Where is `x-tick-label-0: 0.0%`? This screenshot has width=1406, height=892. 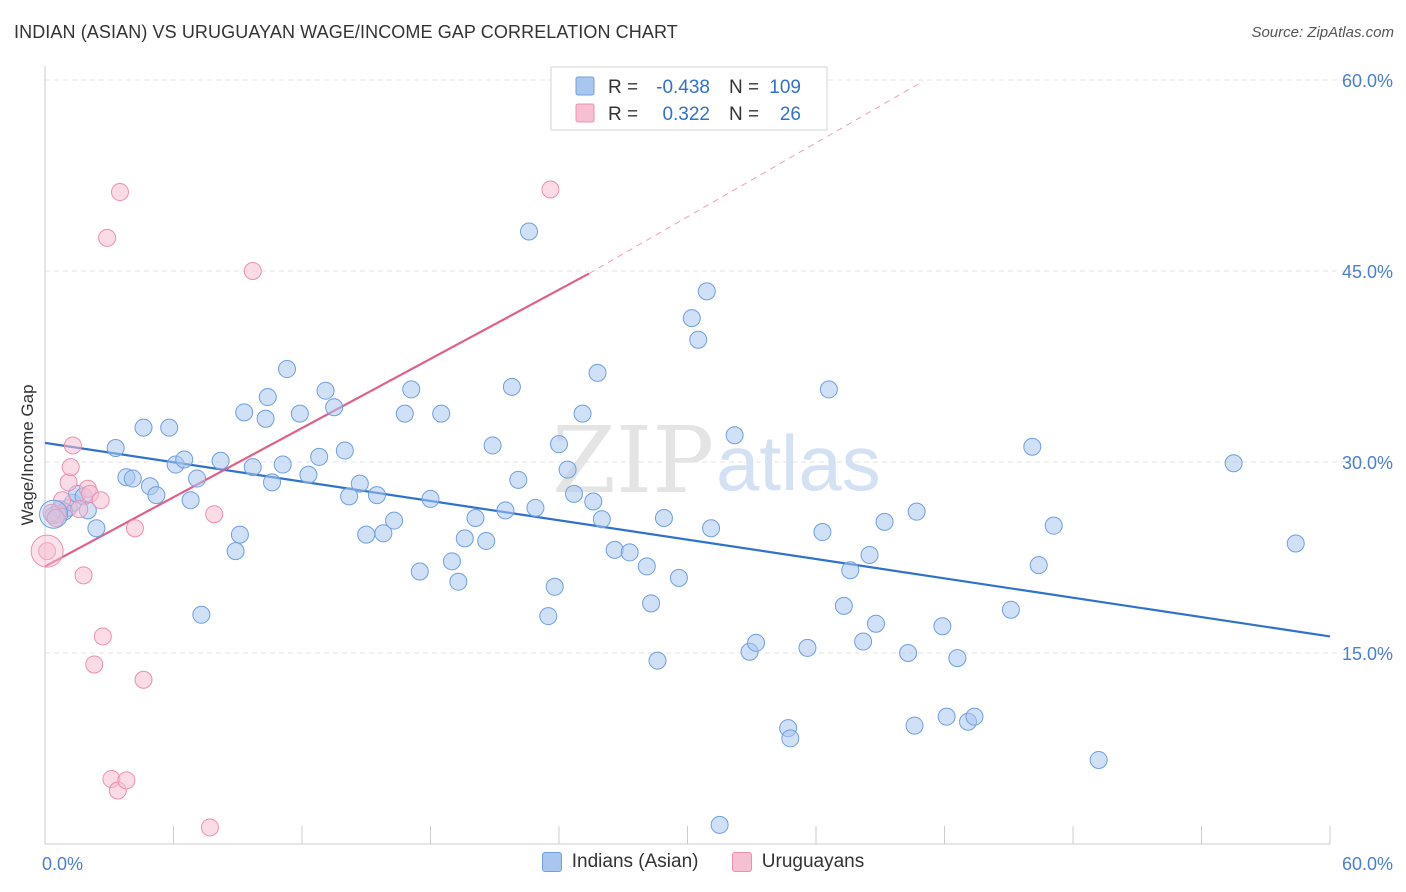 x-tick-label-0: 0.0% is located at coordinates (62, 864).